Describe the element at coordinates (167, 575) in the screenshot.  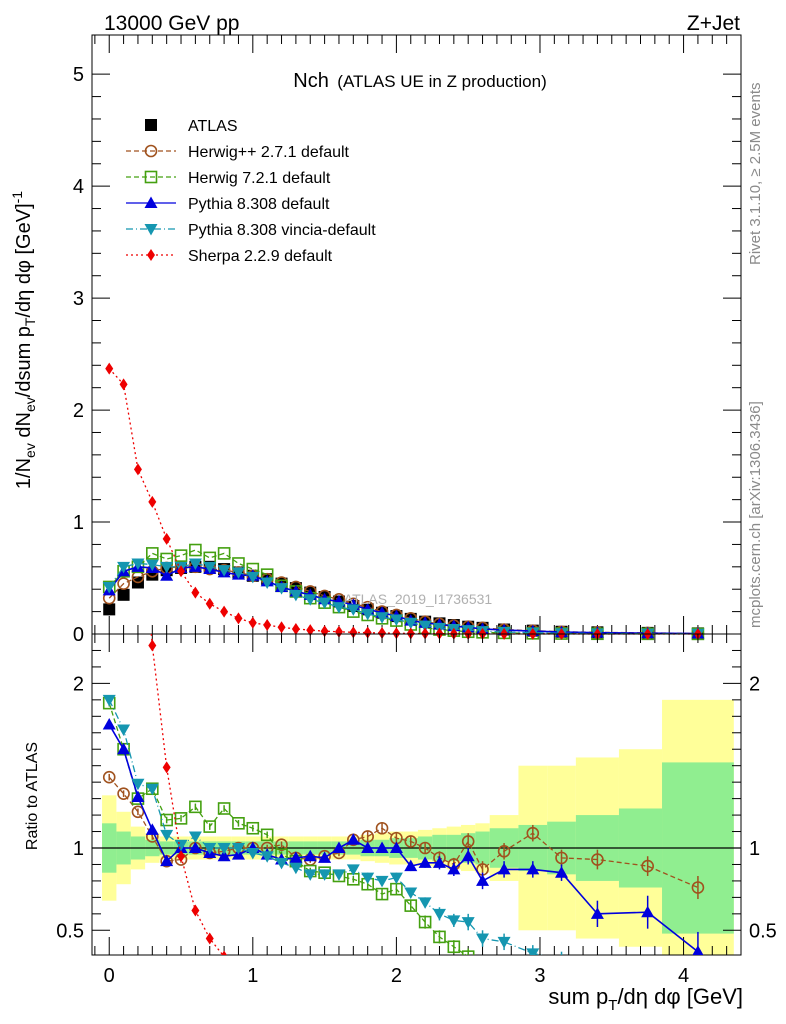
I see `data-point-pythia-8-308-default` at that location.